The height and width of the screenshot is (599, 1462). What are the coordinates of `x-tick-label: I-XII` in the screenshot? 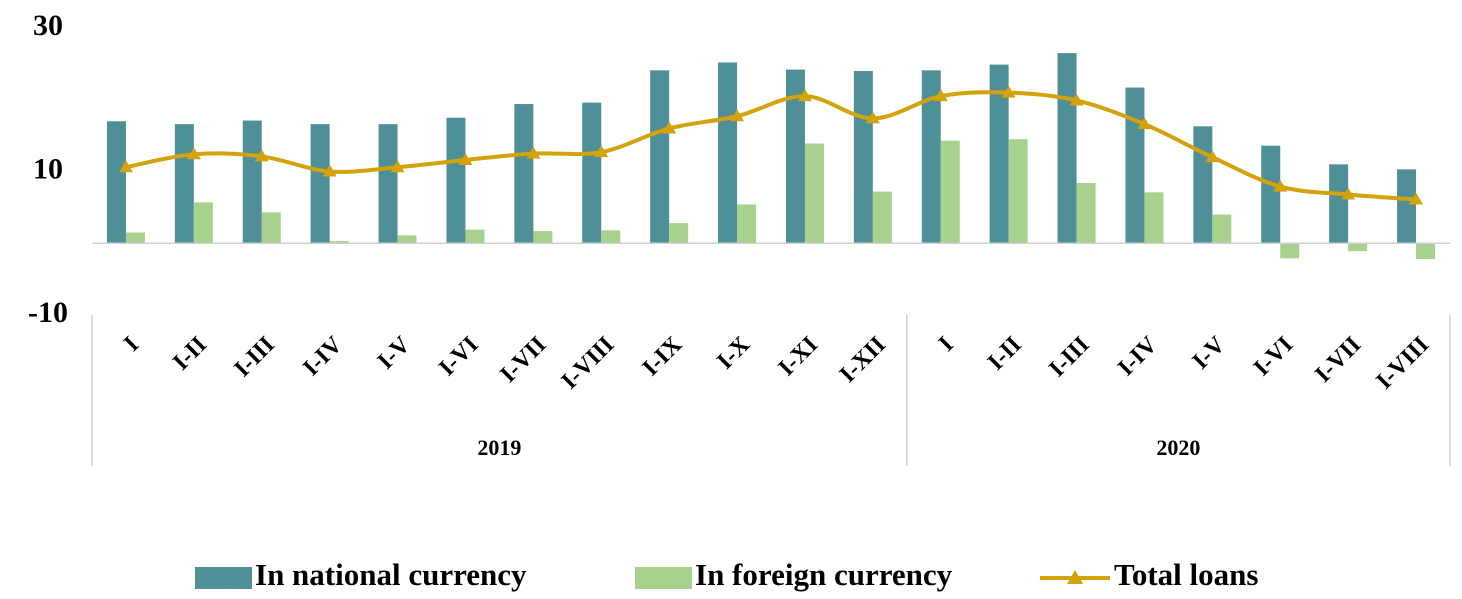 It's located at (863, 360).